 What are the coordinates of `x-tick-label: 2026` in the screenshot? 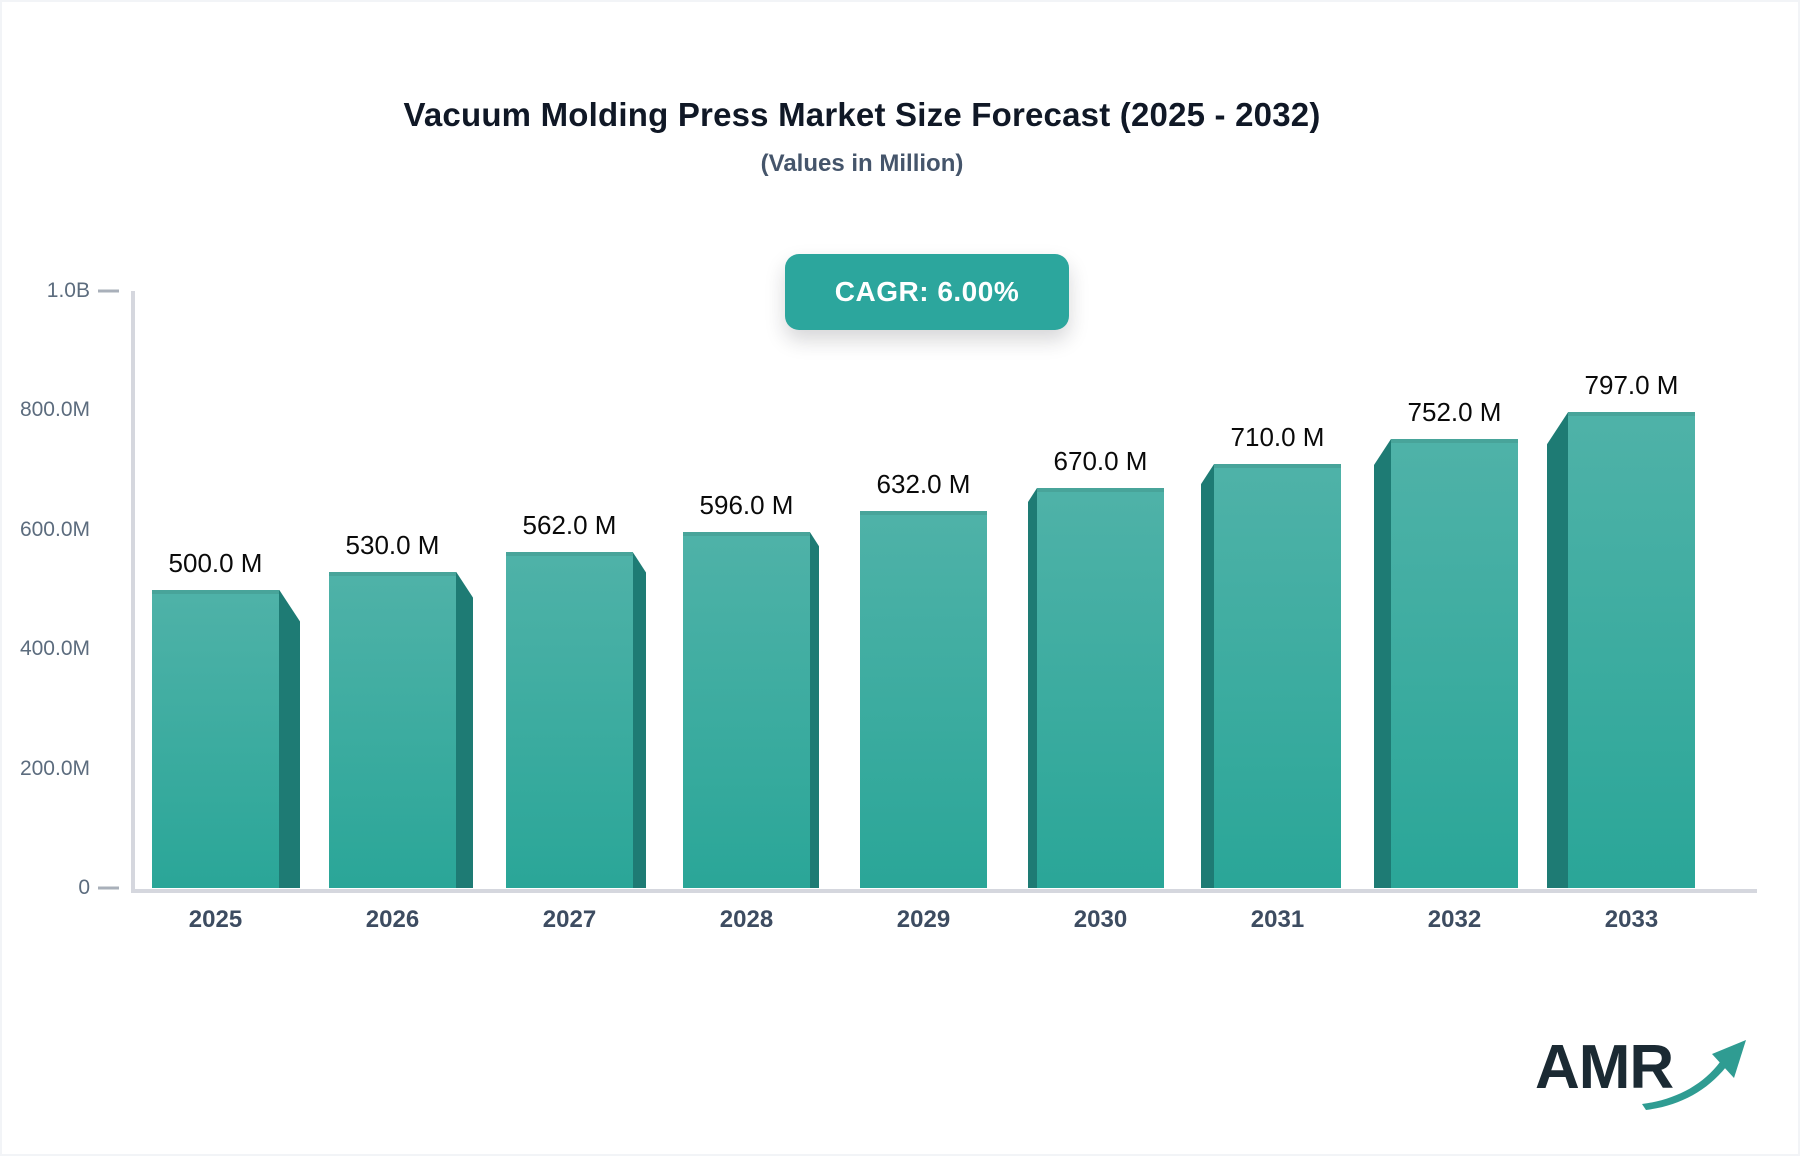 It's located at (392, 919).